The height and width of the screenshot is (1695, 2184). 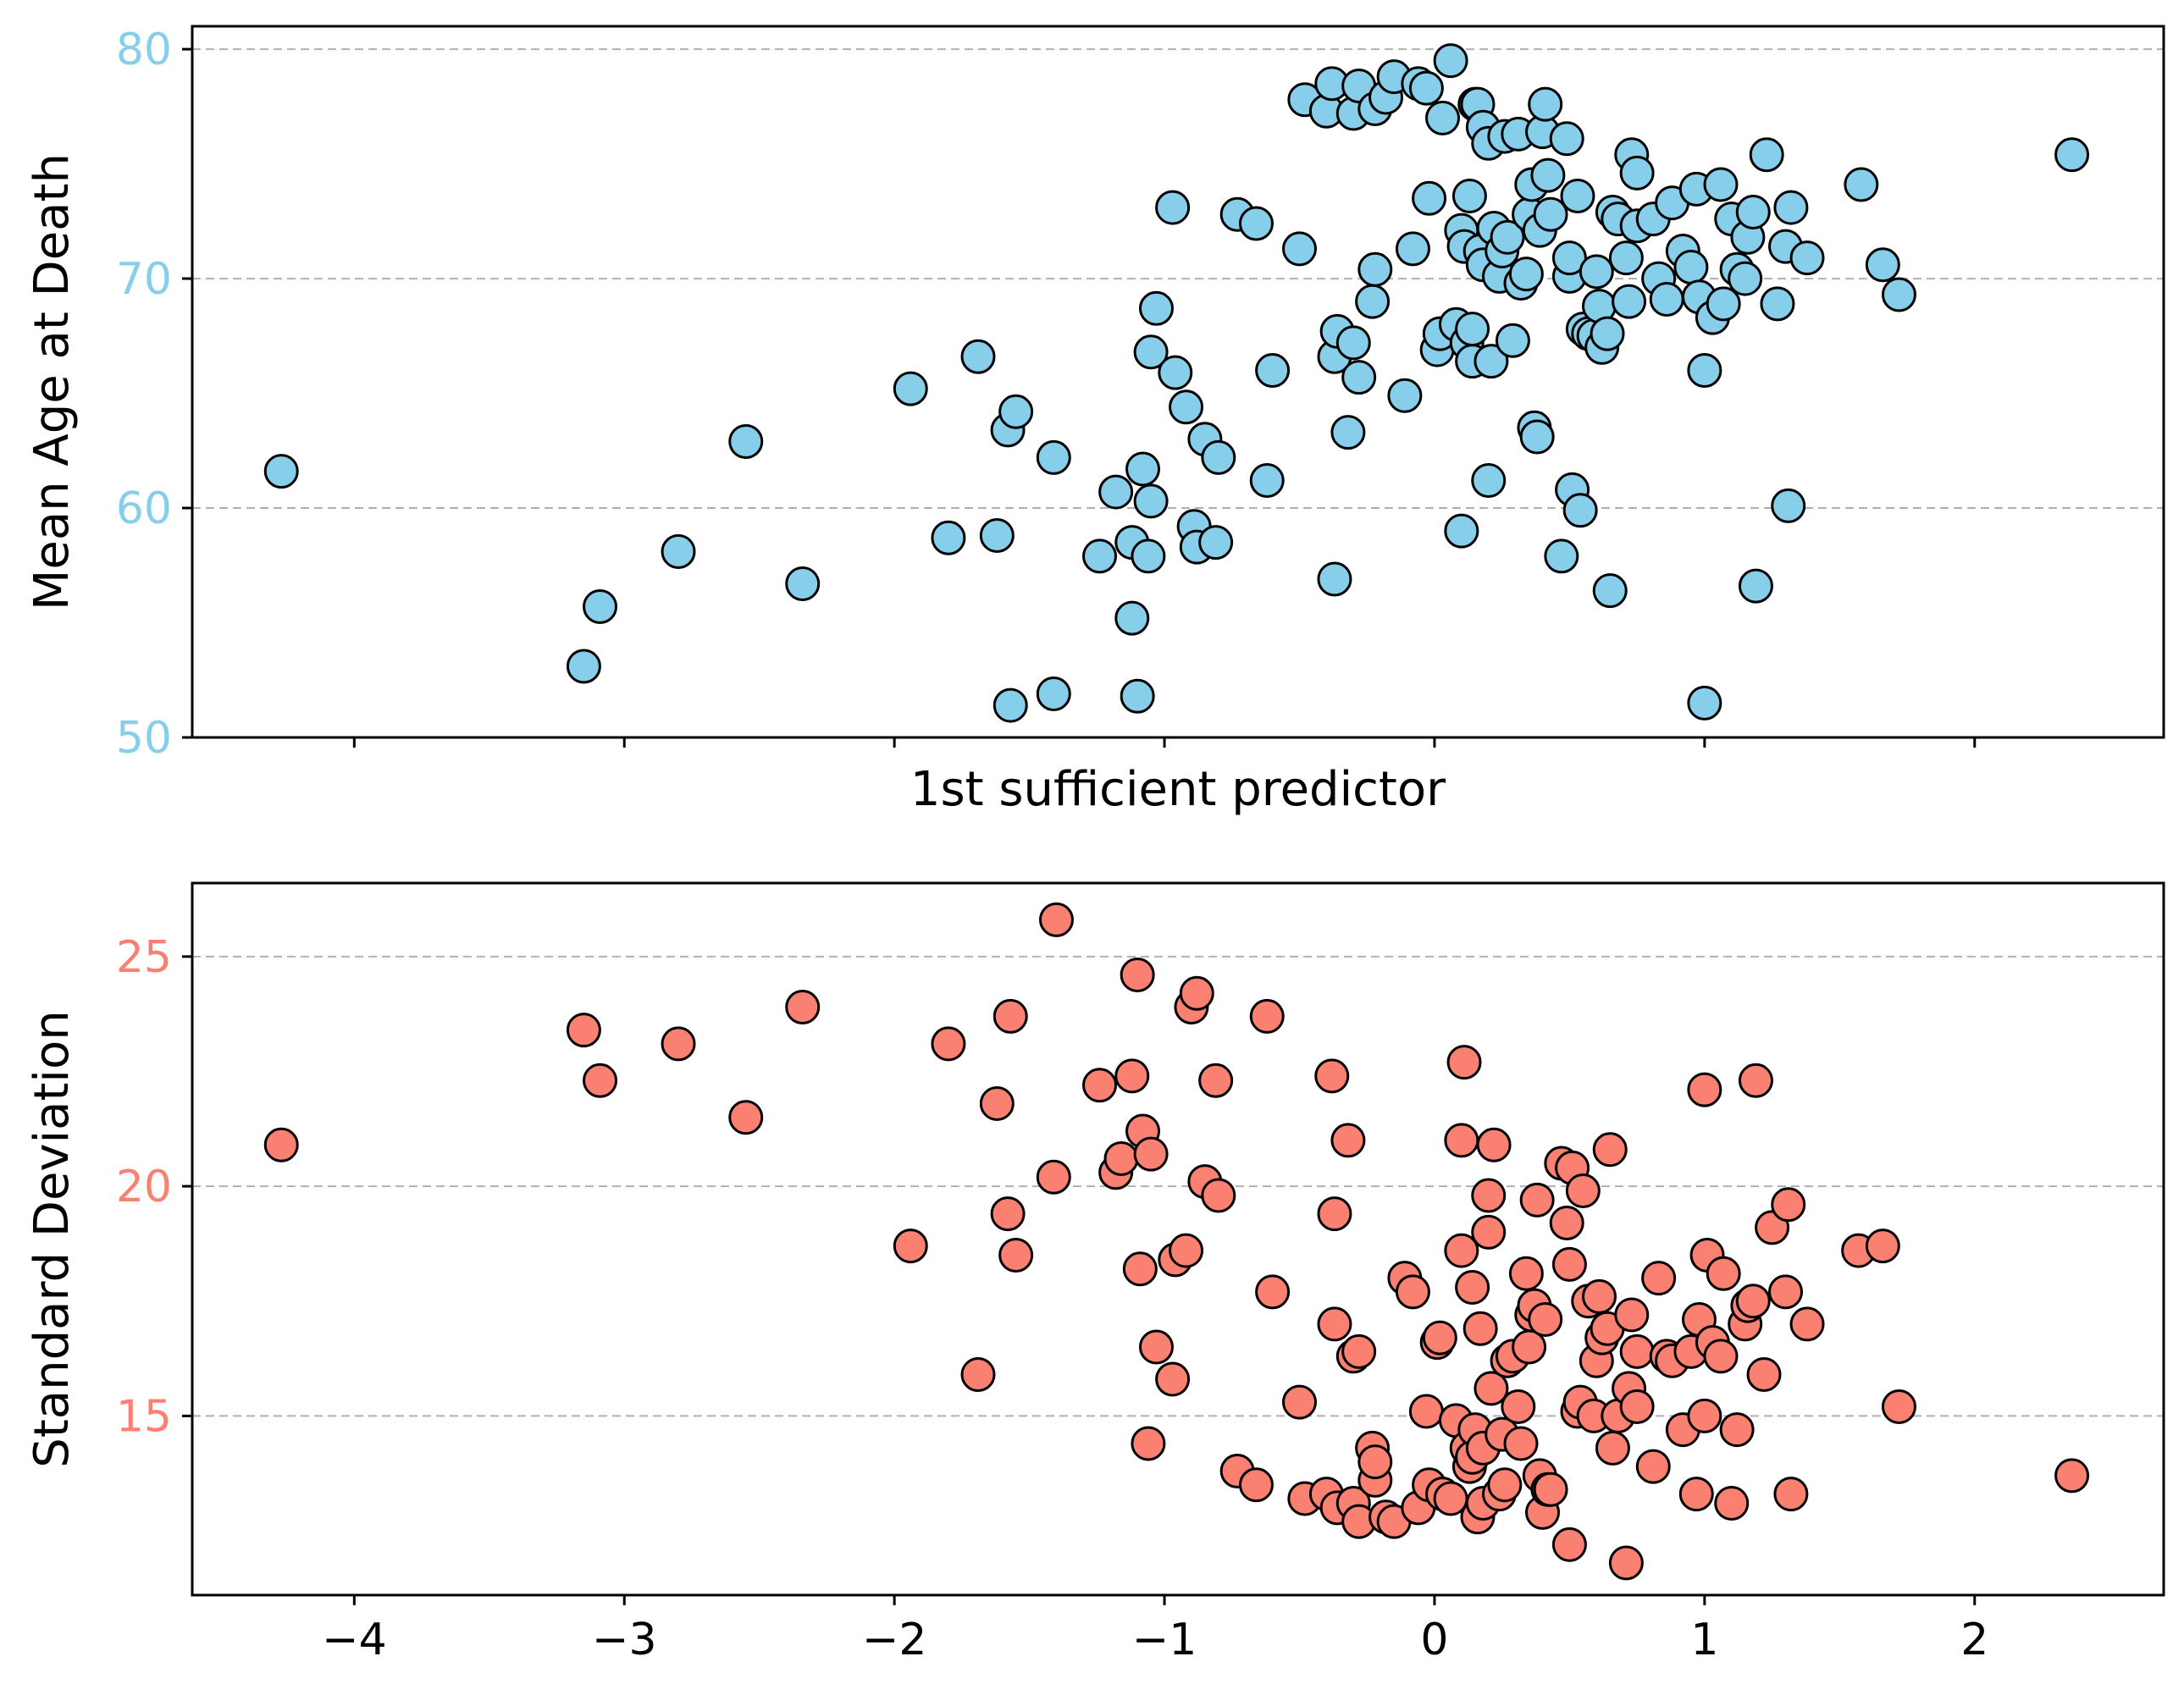 What do you see at coordinates (52, 381) in the screenshot?
I see `y-axis-title-mean-age: Mean Age at Death` at bounding box center [52, 381].